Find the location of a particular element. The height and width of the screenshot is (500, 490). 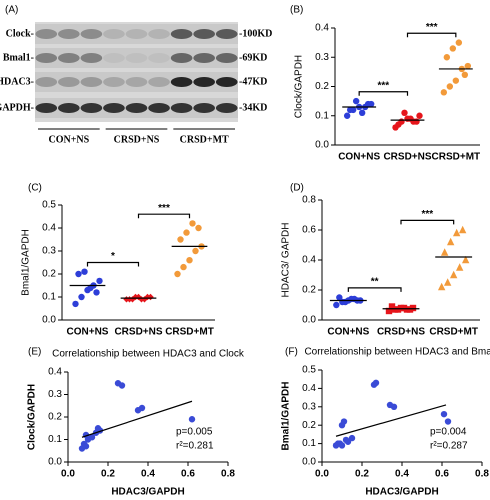

y-axis-label: Bmal1/GAPDH is located at coordinates (286, 416).